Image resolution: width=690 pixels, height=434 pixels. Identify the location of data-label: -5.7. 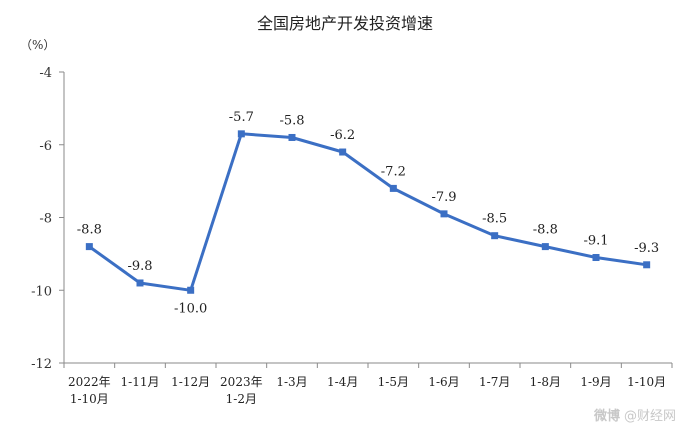
(241, 117).